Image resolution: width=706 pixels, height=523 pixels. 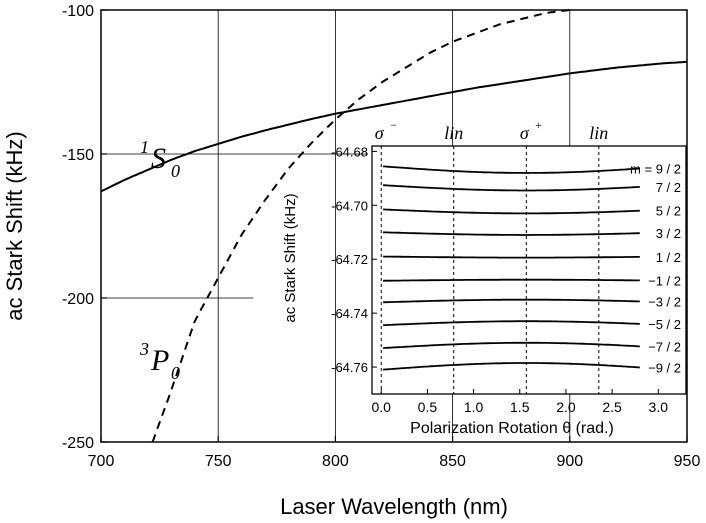 I want to click on main-y-tick-label: -100, so click(x=78, y=11).